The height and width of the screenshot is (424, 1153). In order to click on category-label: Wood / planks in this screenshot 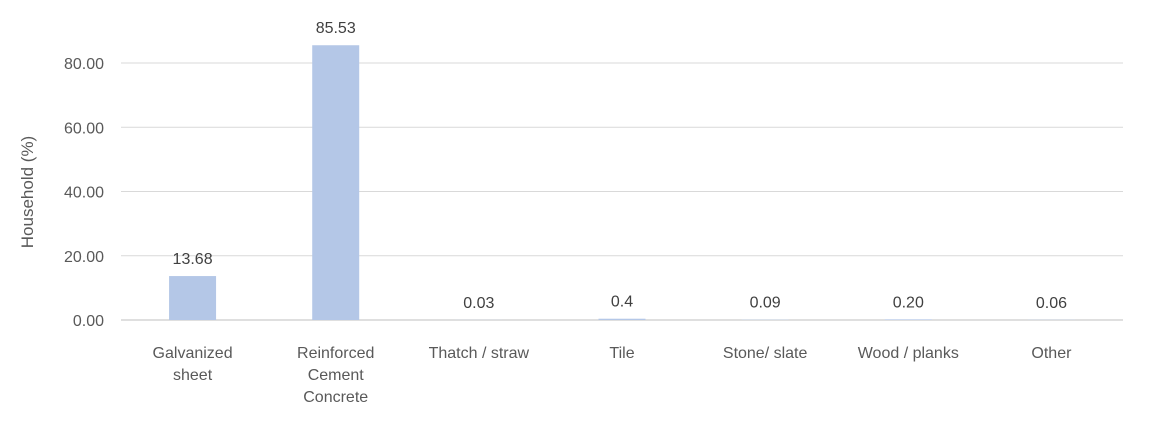, I will do `click(908, 353)`.